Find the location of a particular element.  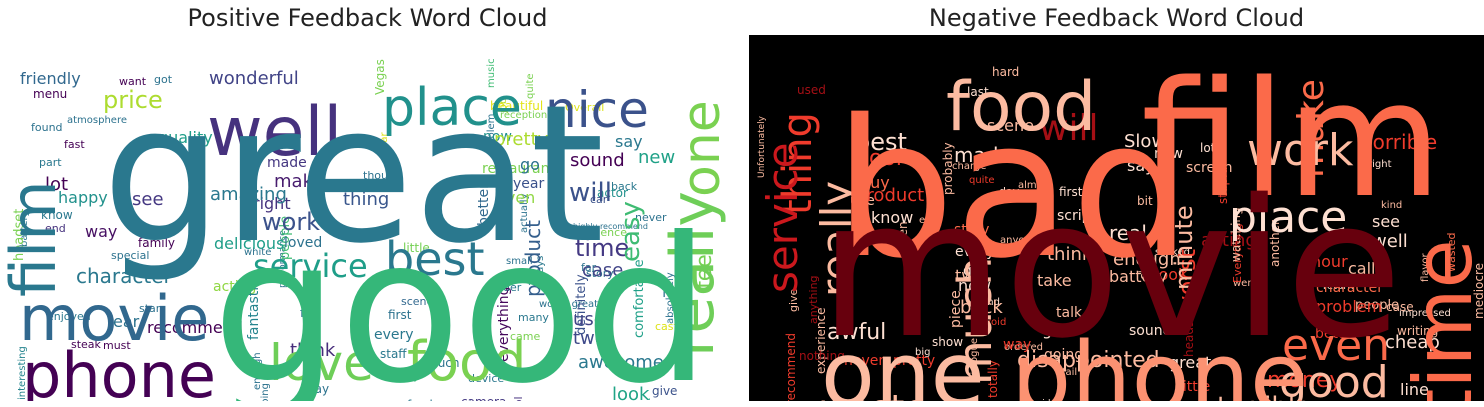

positive-word-going: going is located at coordinates (265, 392).